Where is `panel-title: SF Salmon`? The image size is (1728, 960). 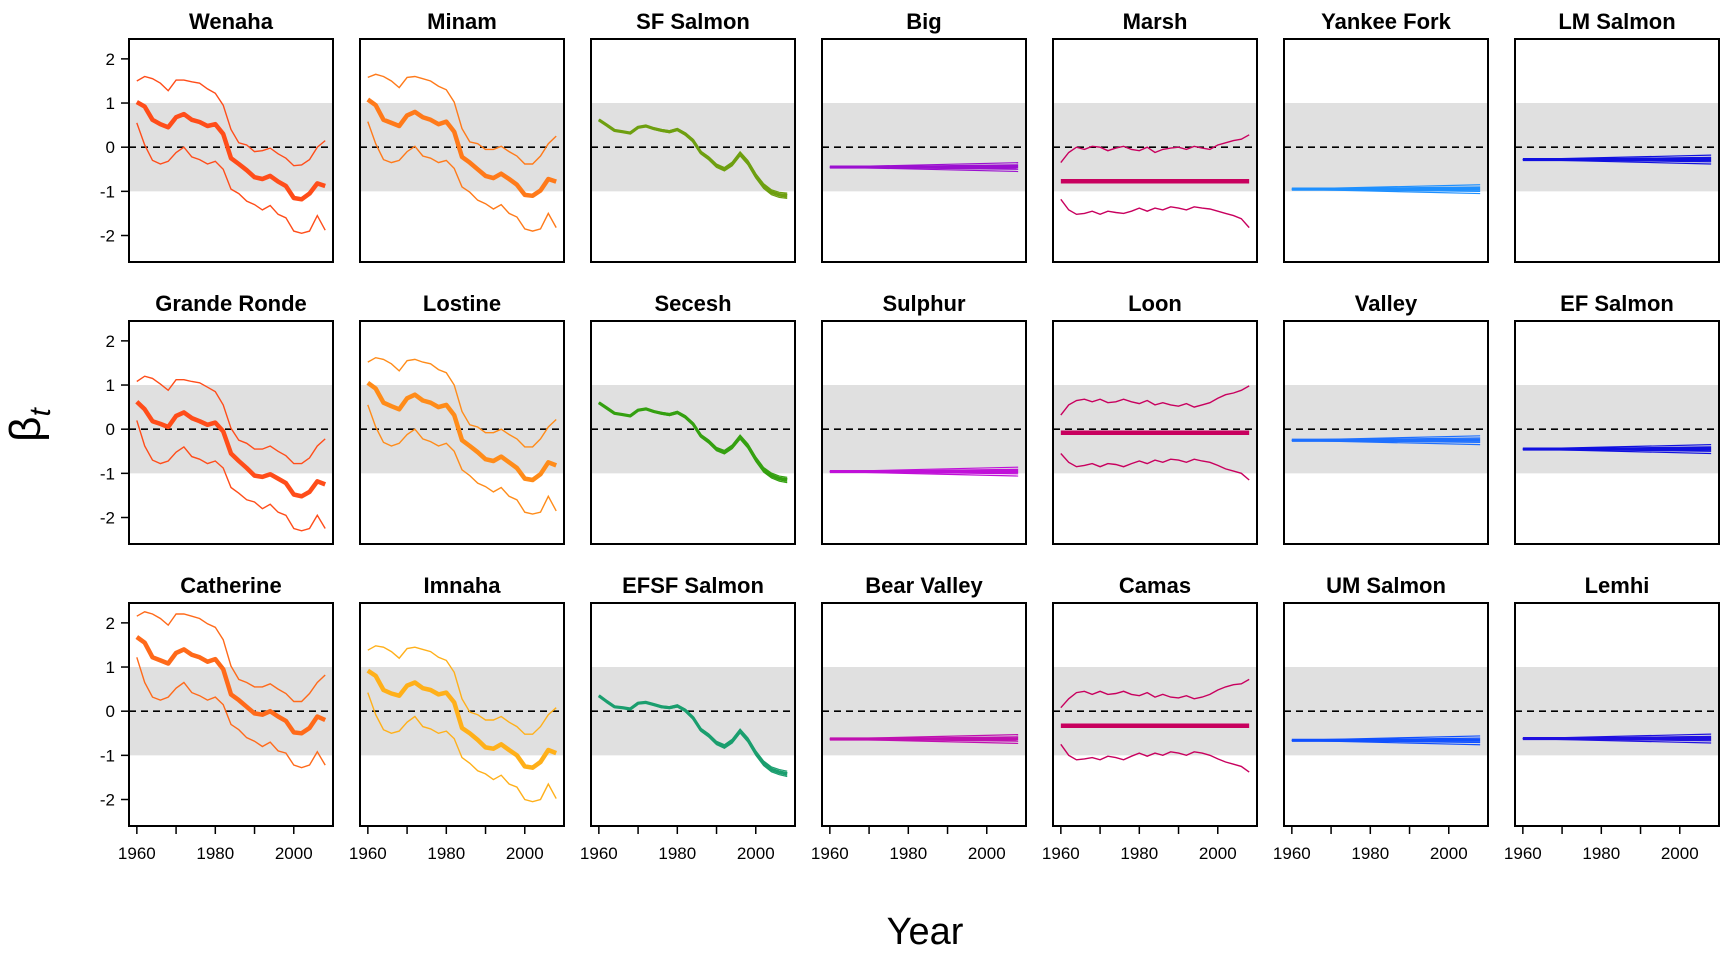
panel-title: SF Salmon is located at coordinates (693, 21).